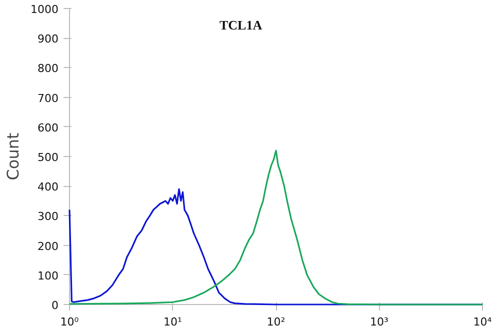 Image resolution: width=500 pixels, height=334 pixels. What do you see at coordinates (48, 246) in the screenshot?
I see `y-tick-label: 200` at bounding box center [48, 246].